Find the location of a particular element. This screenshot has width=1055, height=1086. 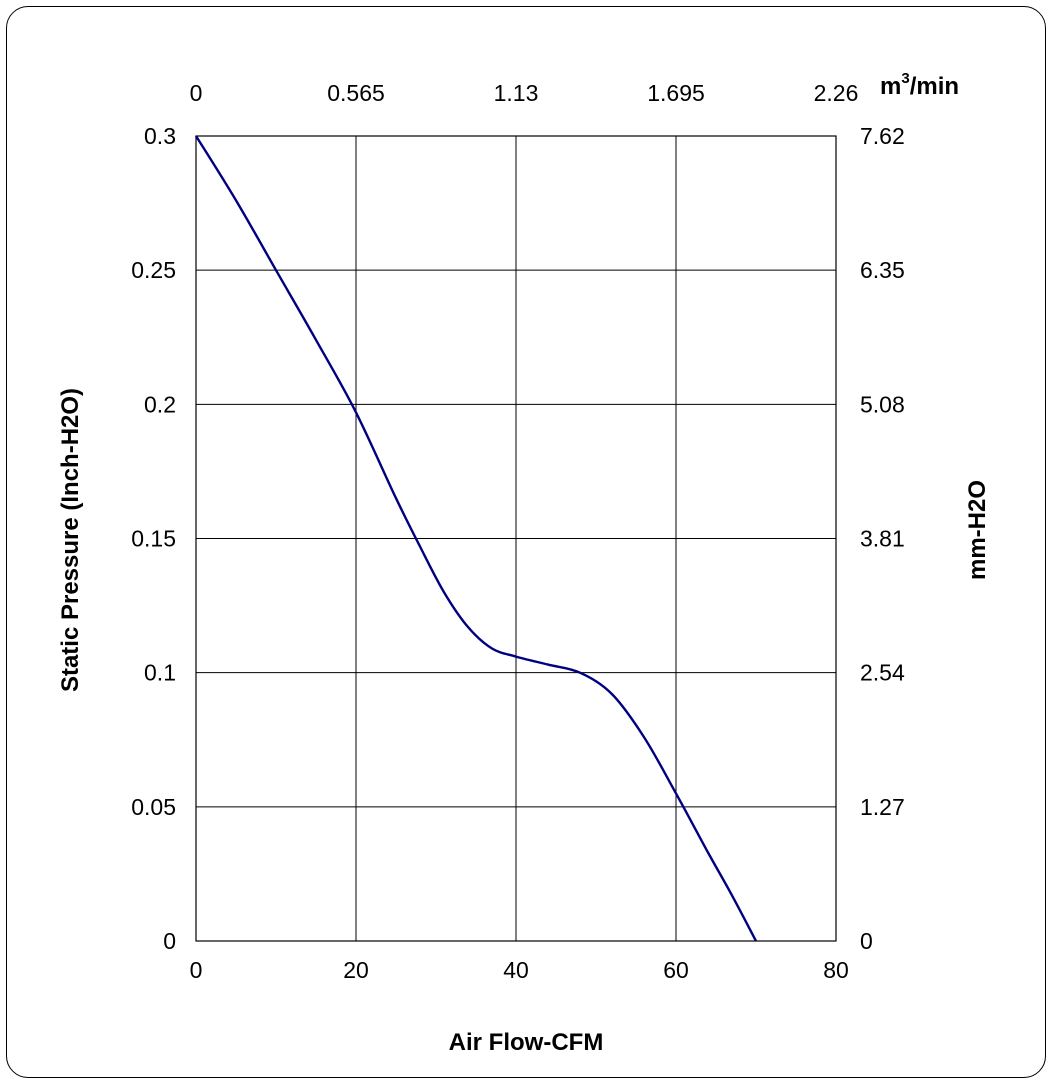

y2-tick-label: 7.62 is located at coordinates (882, 136).